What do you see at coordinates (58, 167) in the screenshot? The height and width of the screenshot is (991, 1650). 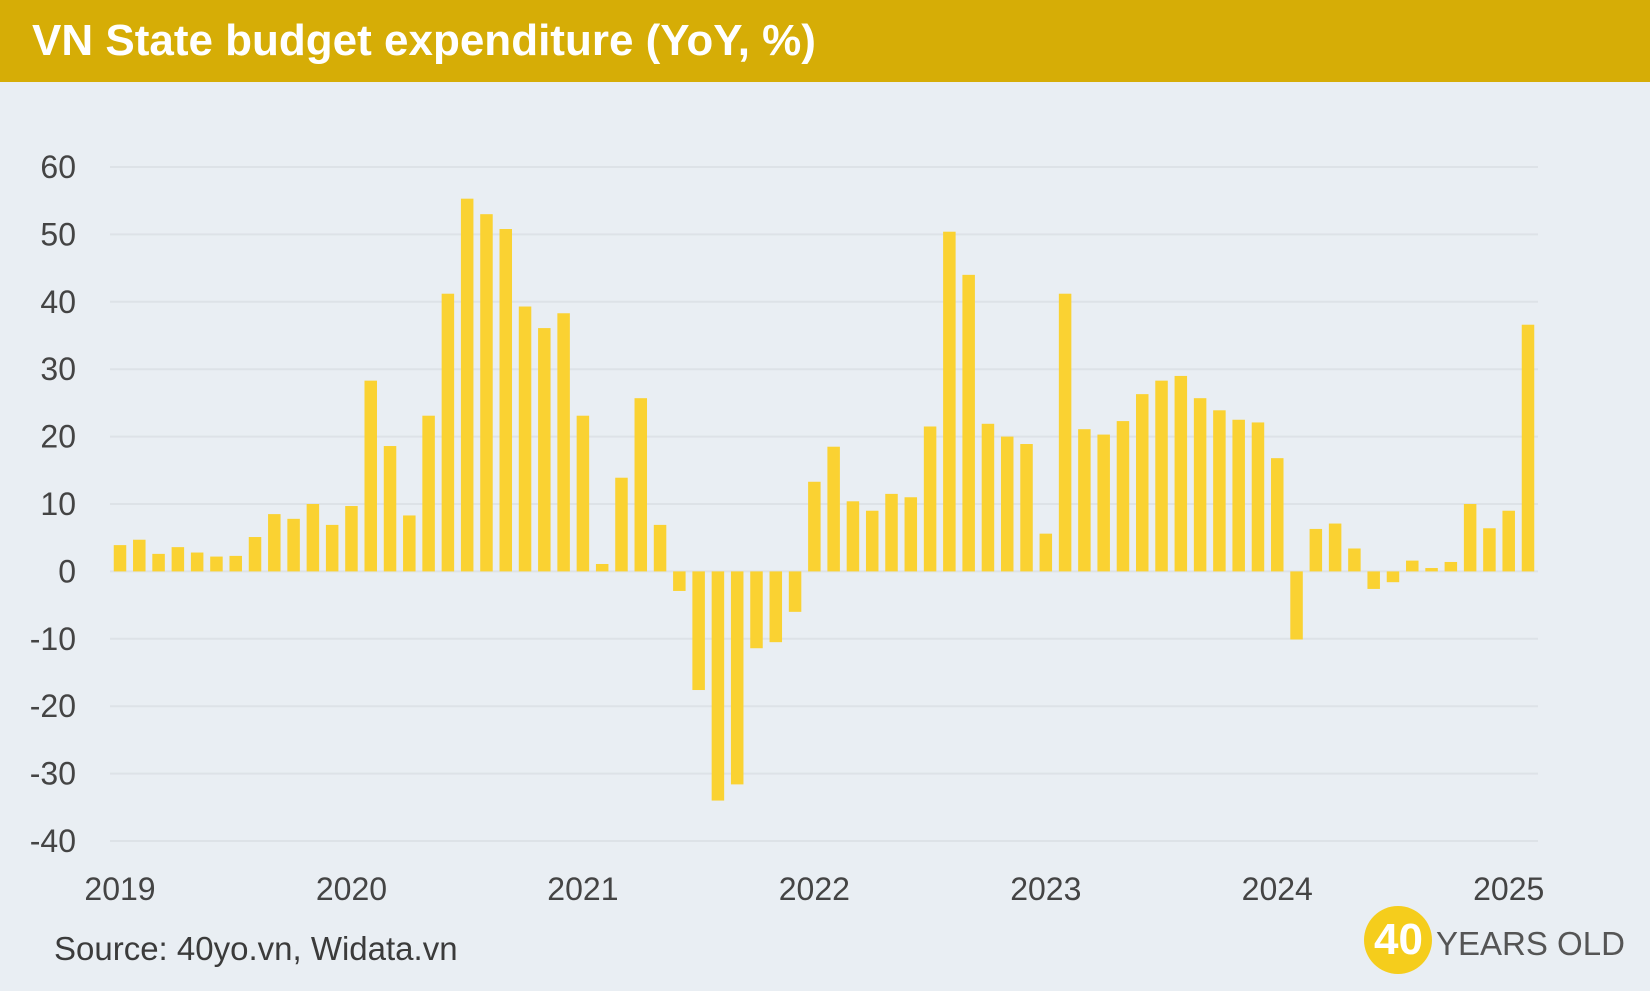 I see `y-tick-label: 60` at bounding box center [58, 167].